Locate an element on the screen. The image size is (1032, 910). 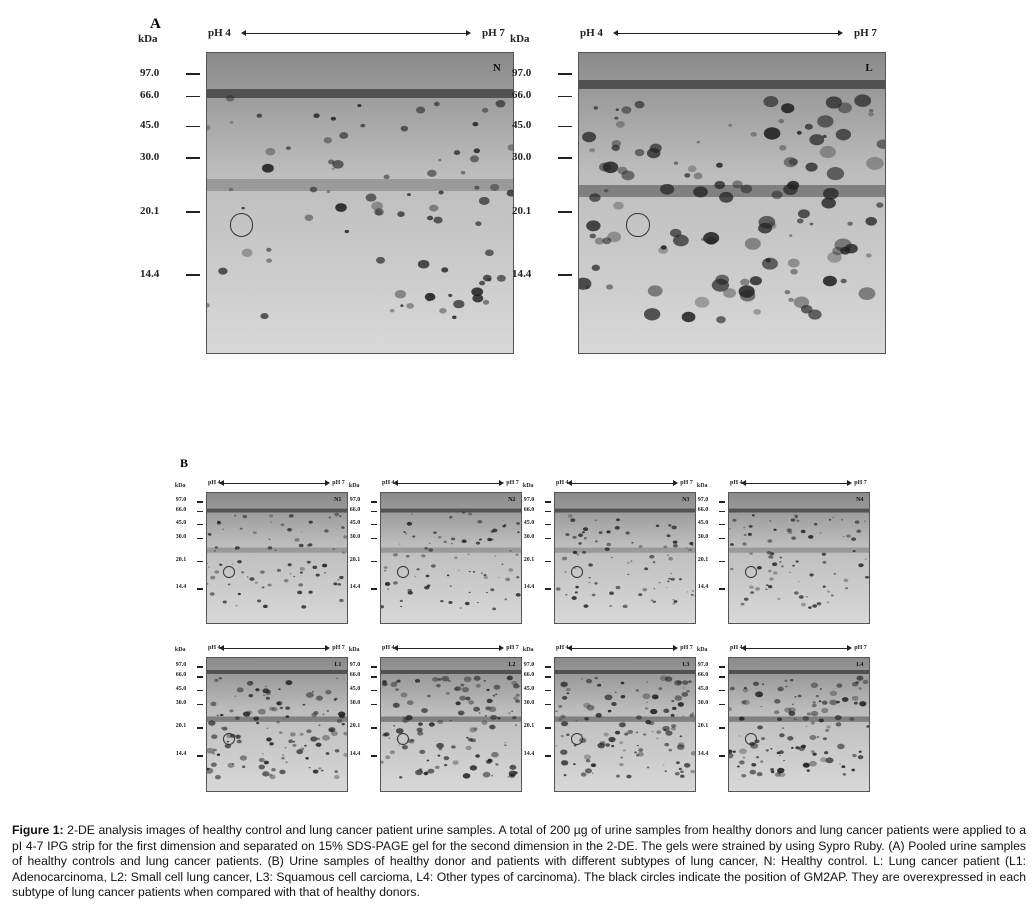
mw-marker-label: 97.0 is located at coordinates (181, 665).